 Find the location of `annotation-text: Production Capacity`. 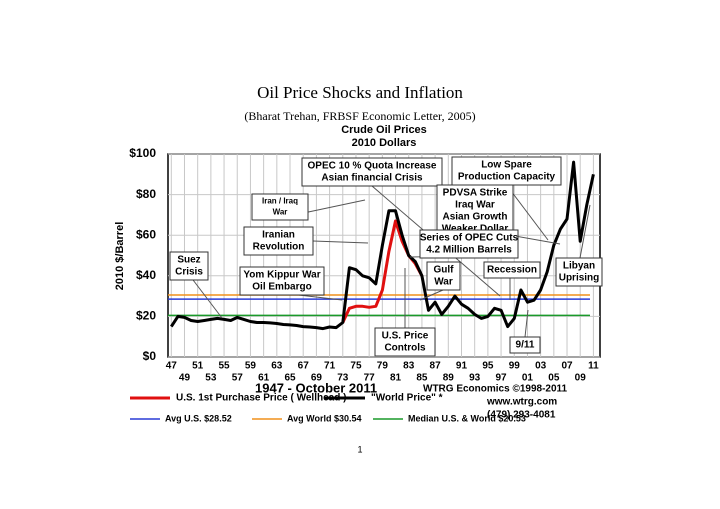

annotation-text: Production Capacity is located at coordinates (507, 177).